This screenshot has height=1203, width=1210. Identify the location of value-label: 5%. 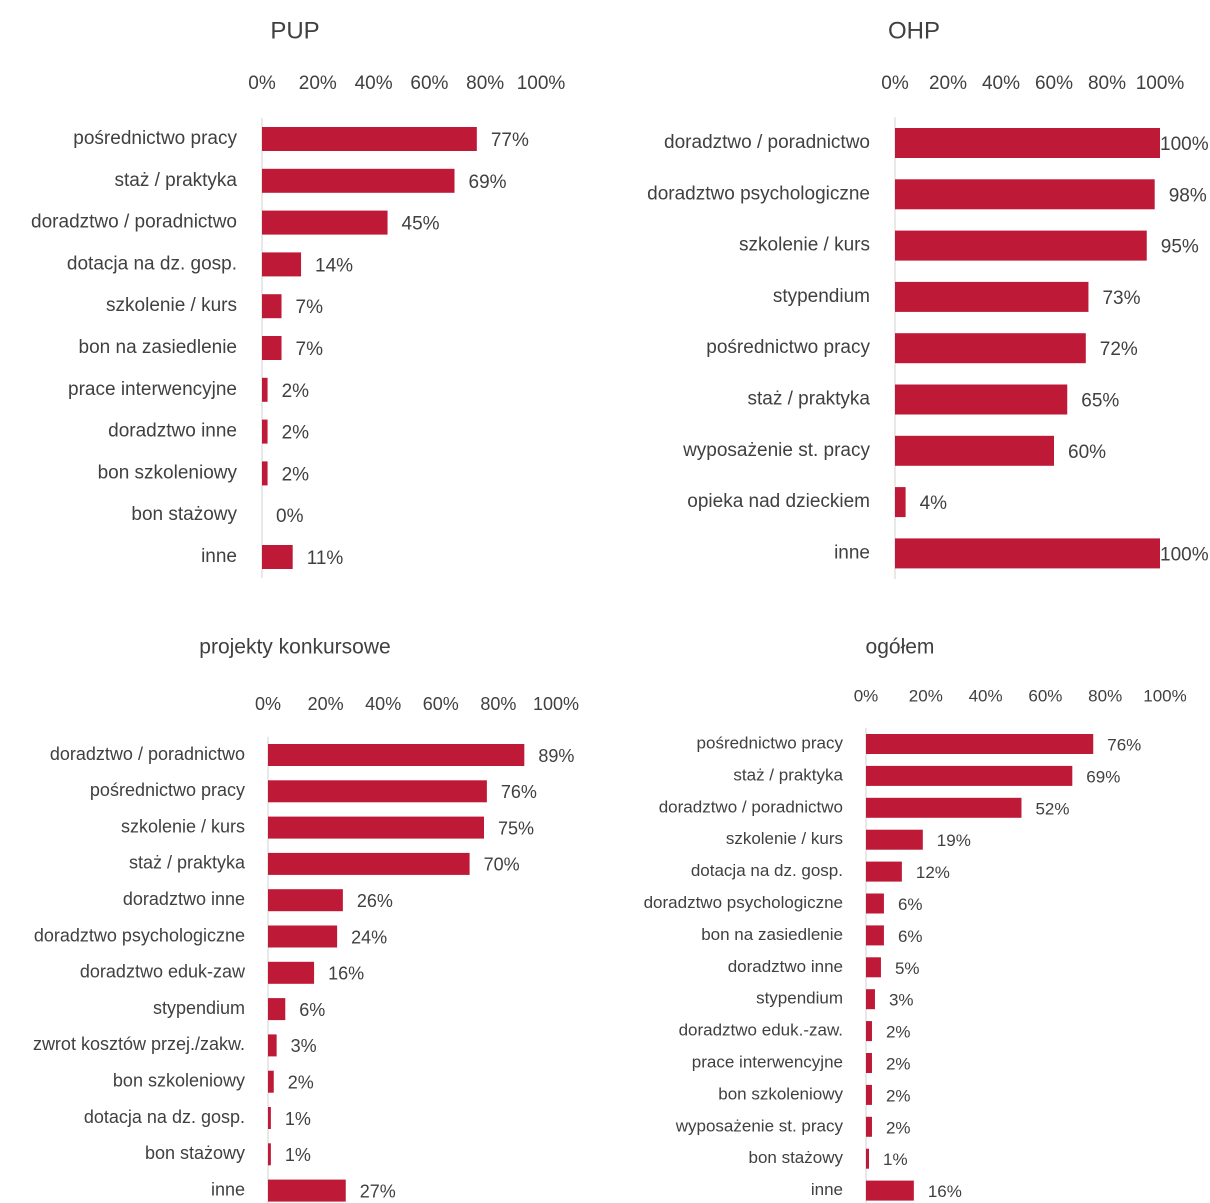
(907, 968).